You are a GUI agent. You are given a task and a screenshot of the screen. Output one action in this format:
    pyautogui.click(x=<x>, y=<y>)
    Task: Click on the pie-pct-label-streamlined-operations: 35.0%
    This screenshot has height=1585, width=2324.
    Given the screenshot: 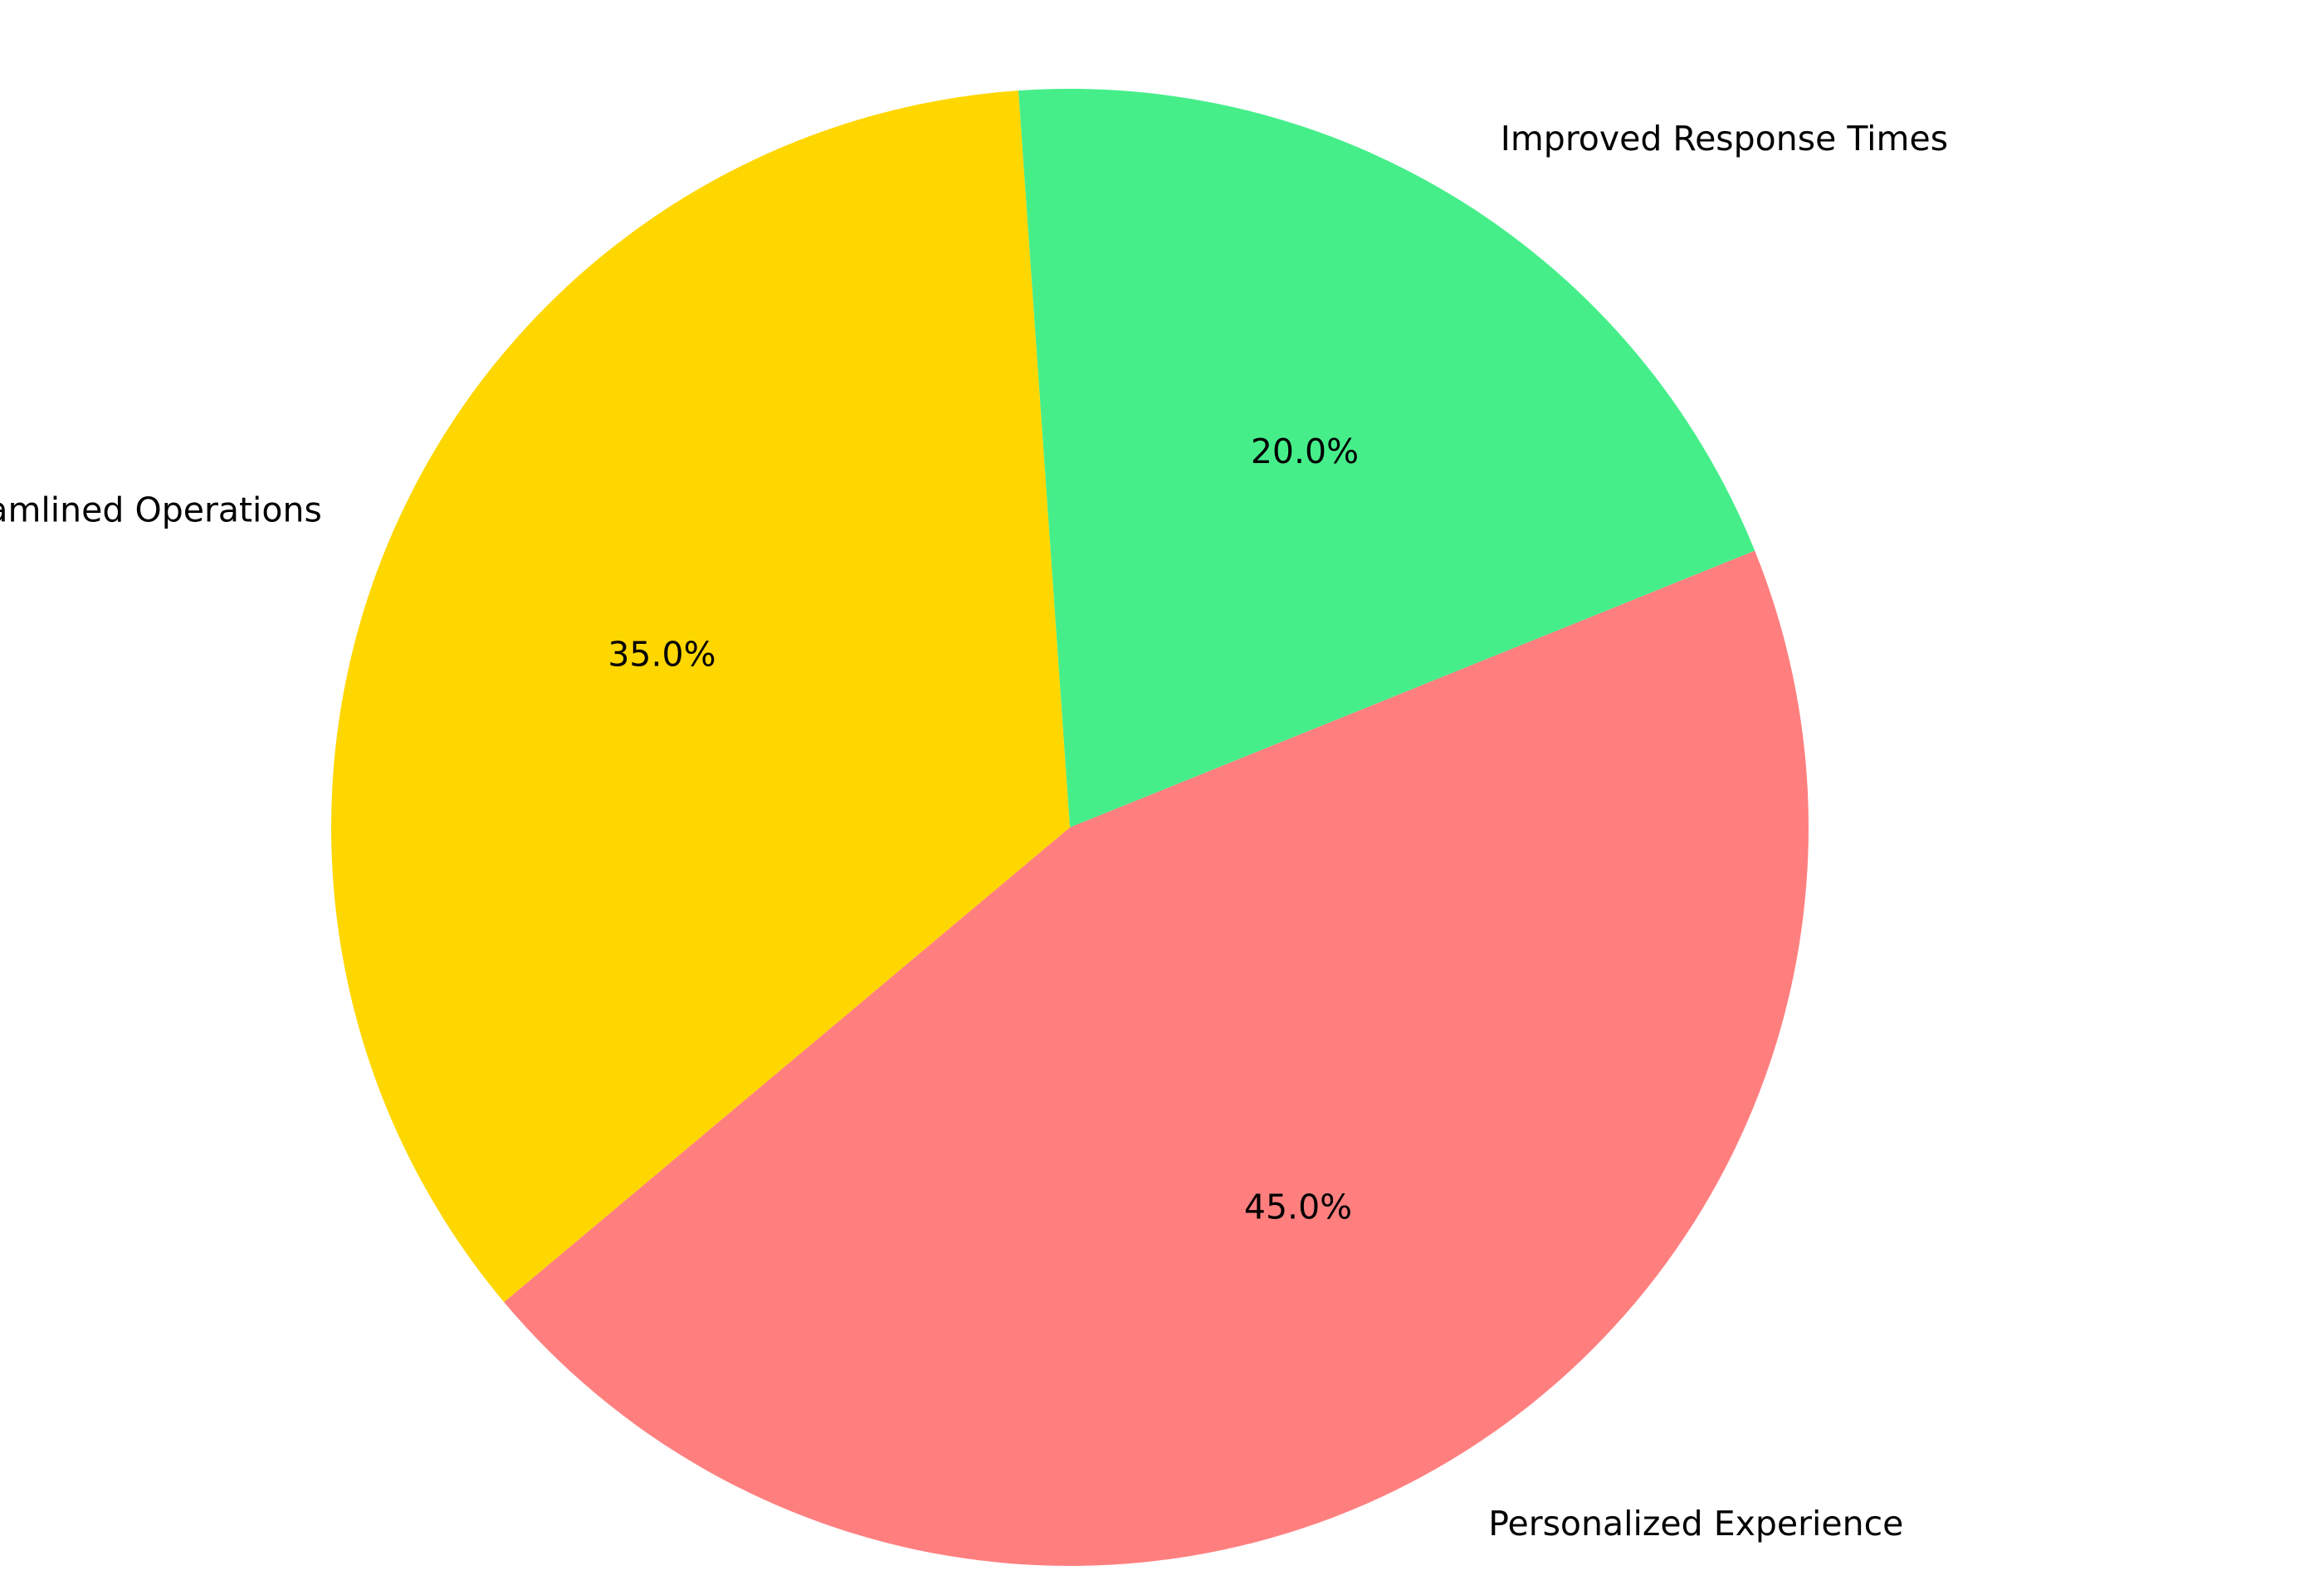 What is the action you would take?
    pyautogui.click(x=662, y=654)
    